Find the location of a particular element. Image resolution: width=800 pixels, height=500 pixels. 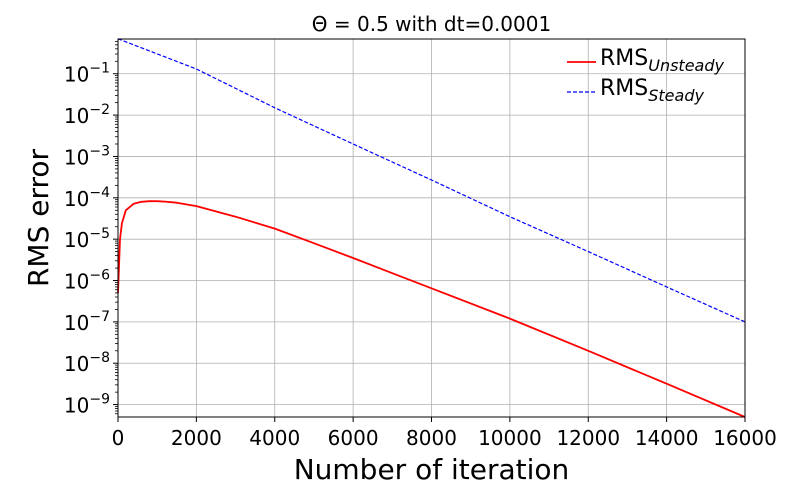

legend-label-unsteady: RMSUnsteady is located at coordinates (662, 60).